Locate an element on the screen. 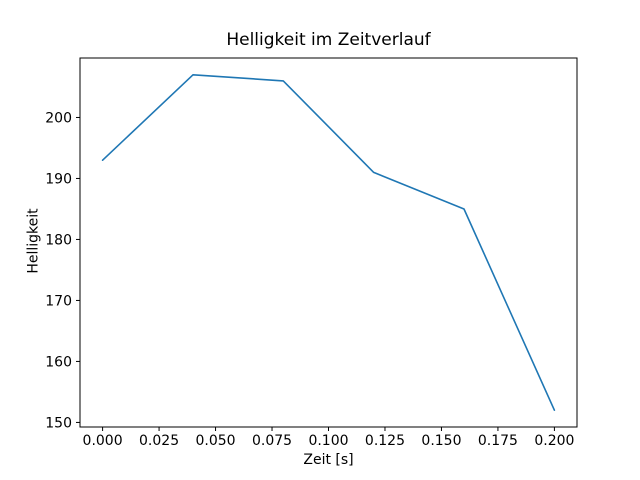 Image resolution: width=640 pixels, height=480 pixels. y-tick-label: 160 is located at coordinates (58, 362).